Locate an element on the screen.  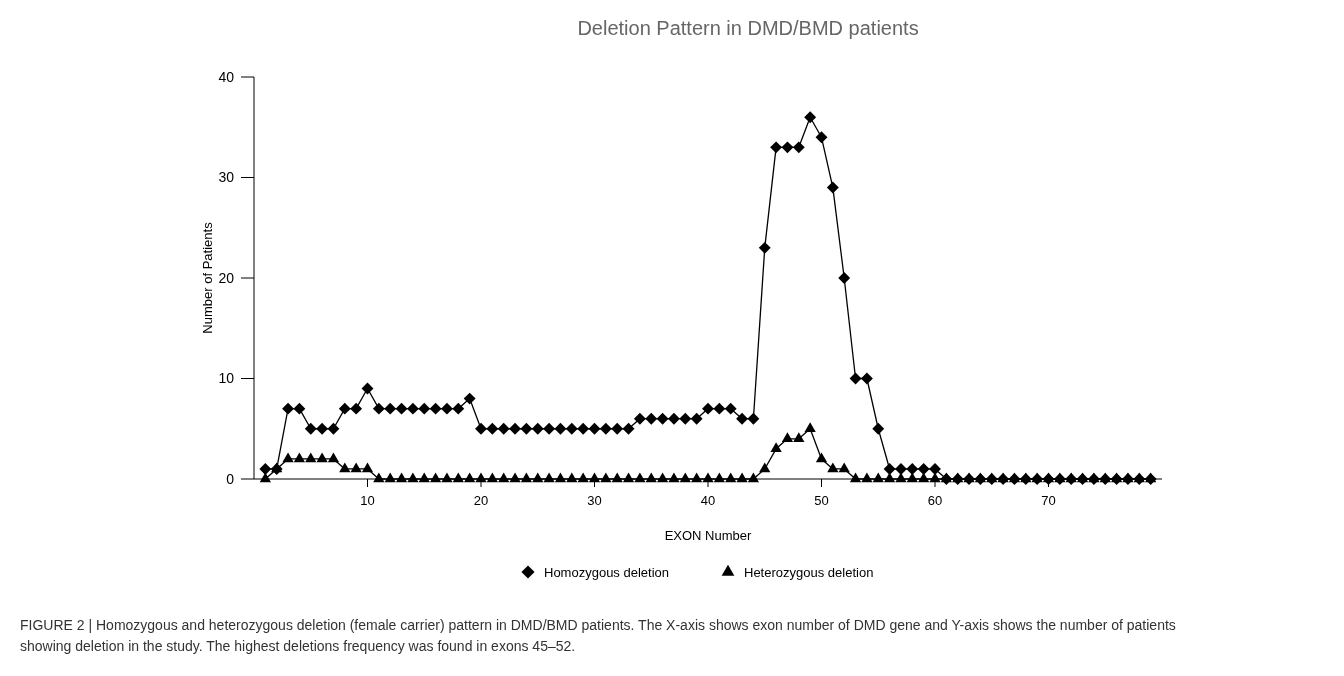
x-tick-label: 20 is located at coordinates (481, 500).